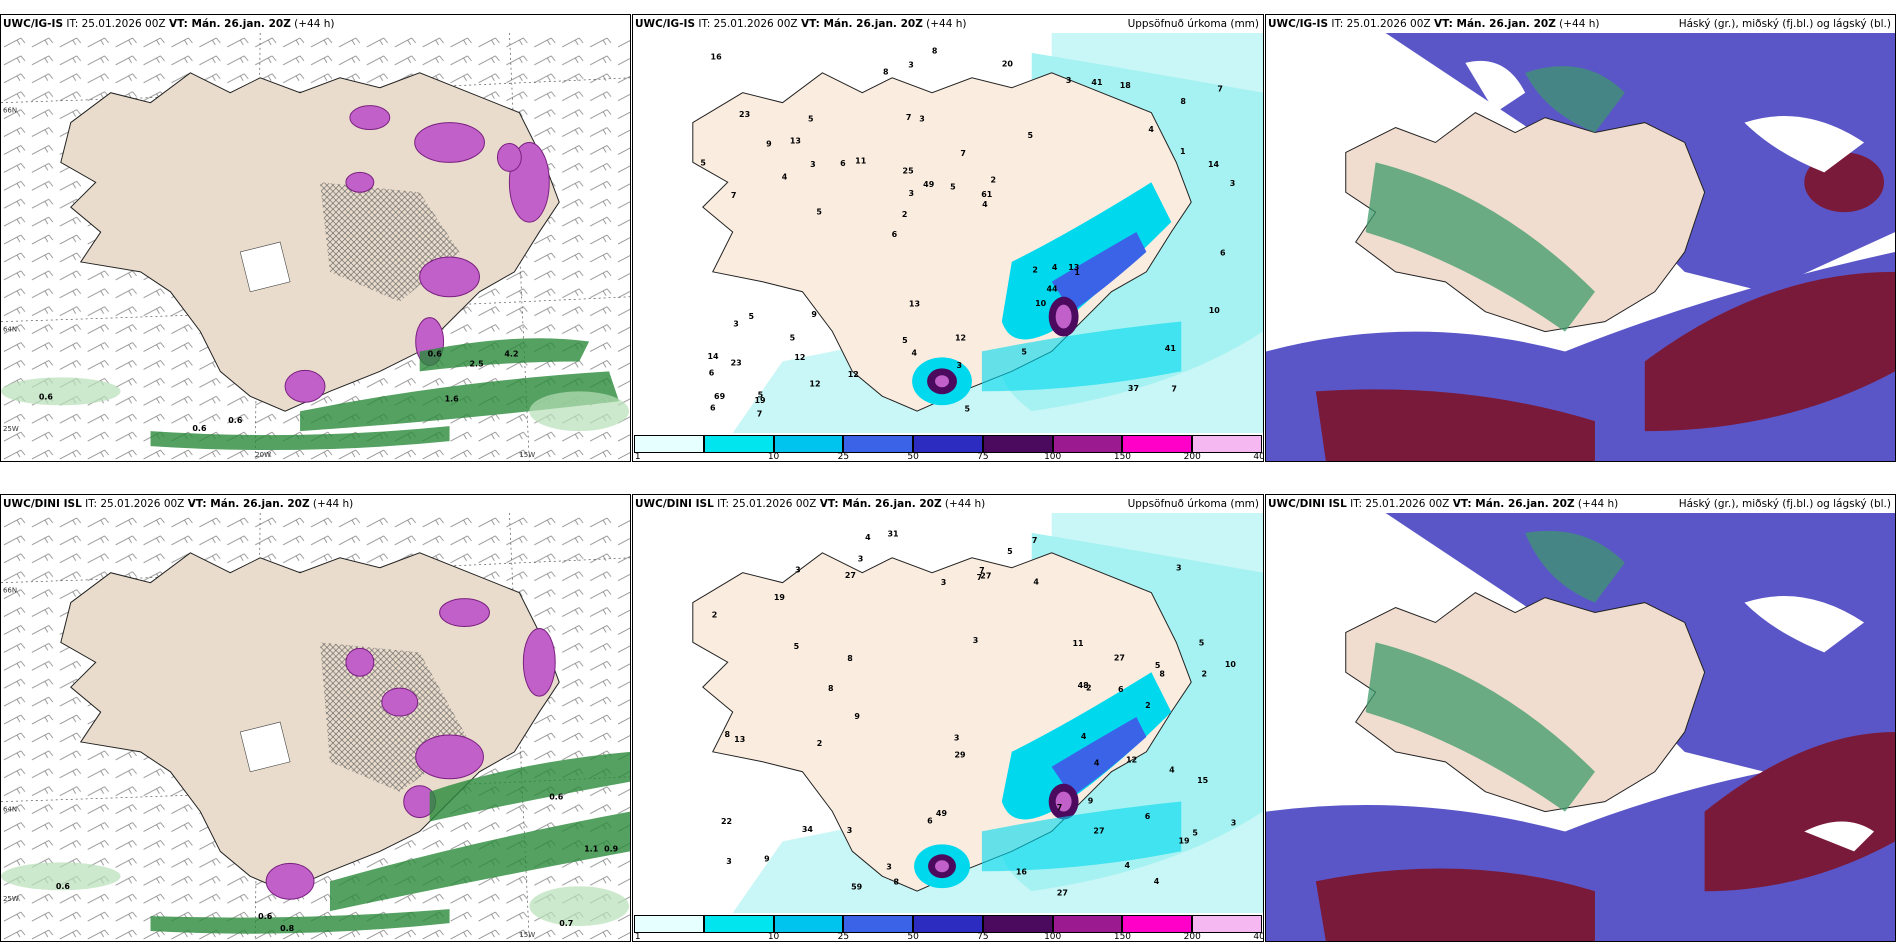 The width and height of the screenshot is (1900, 950). I want to click on precip-label: 0.8, so click(287, 928).